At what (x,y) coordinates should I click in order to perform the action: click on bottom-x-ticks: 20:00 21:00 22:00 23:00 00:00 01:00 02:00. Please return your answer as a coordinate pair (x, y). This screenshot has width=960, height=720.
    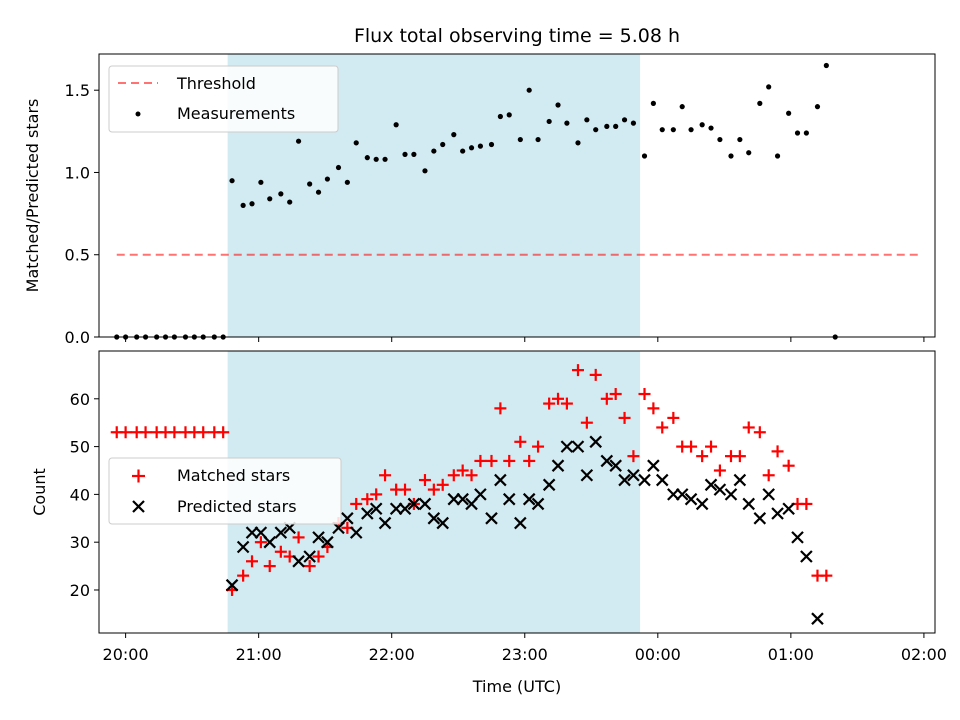
    Looking at the image, I should click on (525, 648).